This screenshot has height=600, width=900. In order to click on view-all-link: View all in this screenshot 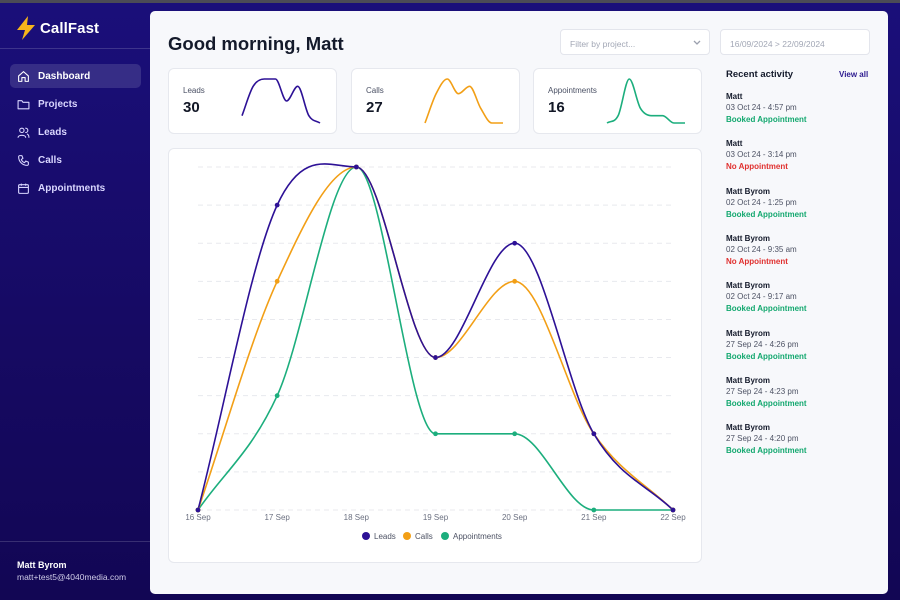, I will do `click(854, 74)`.